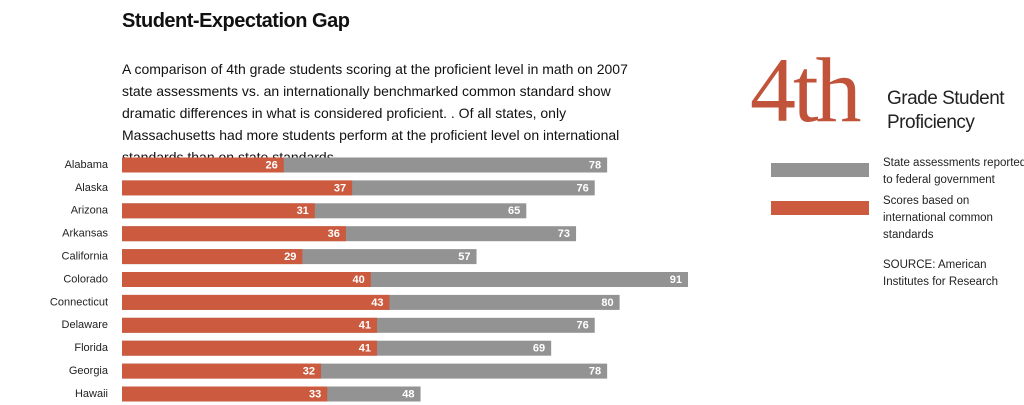  I want to click on data-label: 40, so click(359, 280).